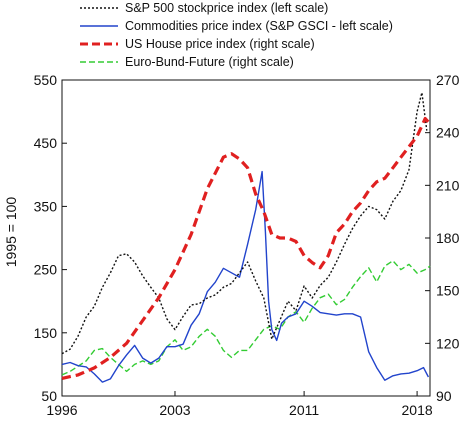 The width and height of the screenshot is (474, 424). Describe the element at coordinates (46, 80) in the screenshot. I see `y-left-tick-label: 550` at that location.